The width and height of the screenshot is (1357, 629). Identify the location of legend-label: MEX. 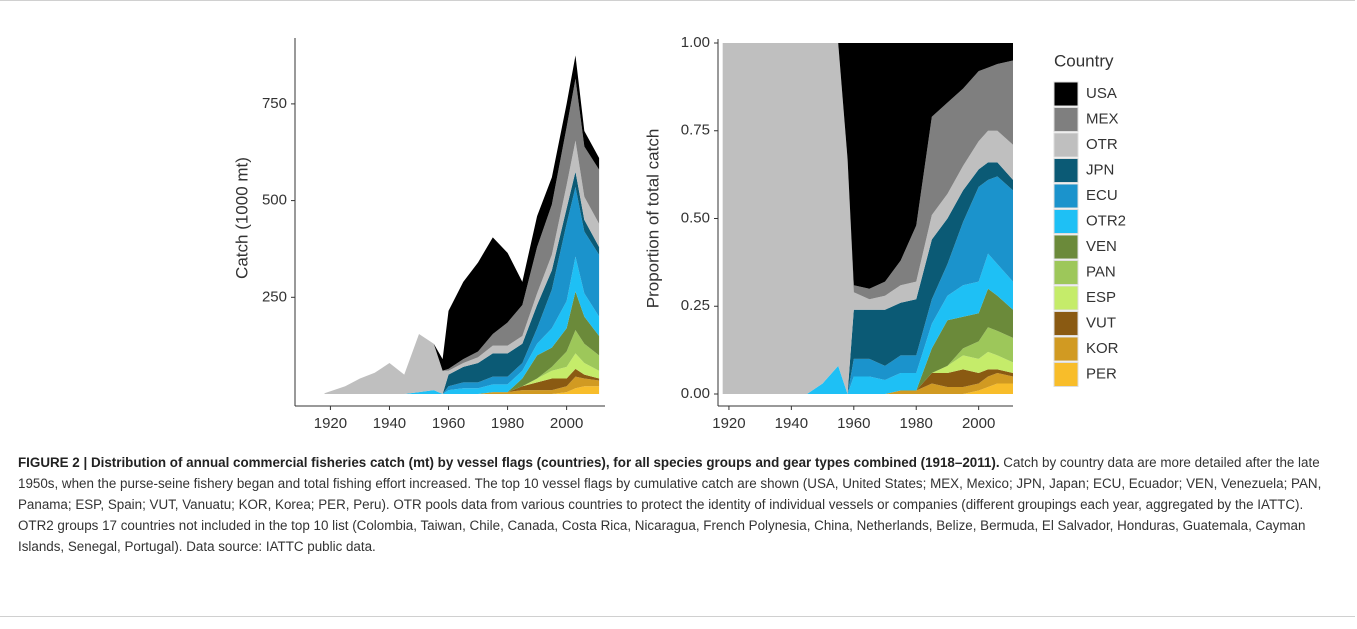
(1102, 118).